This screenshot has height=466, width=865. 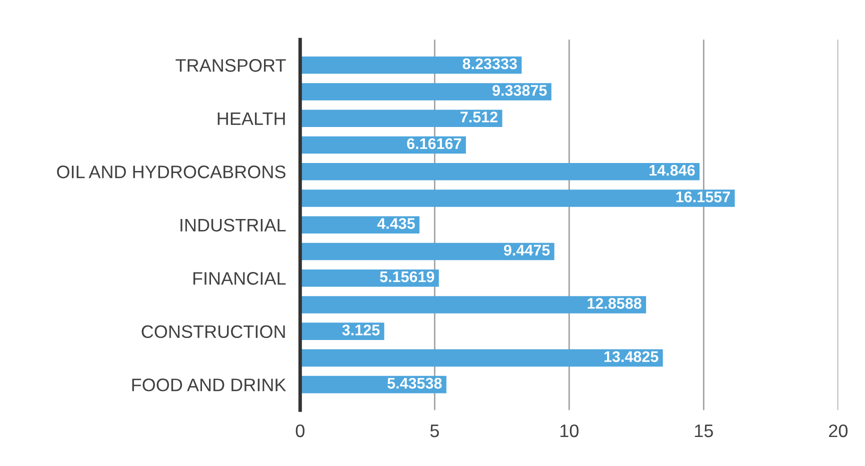 I want to click on data-label: 12.8588, so click(x=615, y=303).